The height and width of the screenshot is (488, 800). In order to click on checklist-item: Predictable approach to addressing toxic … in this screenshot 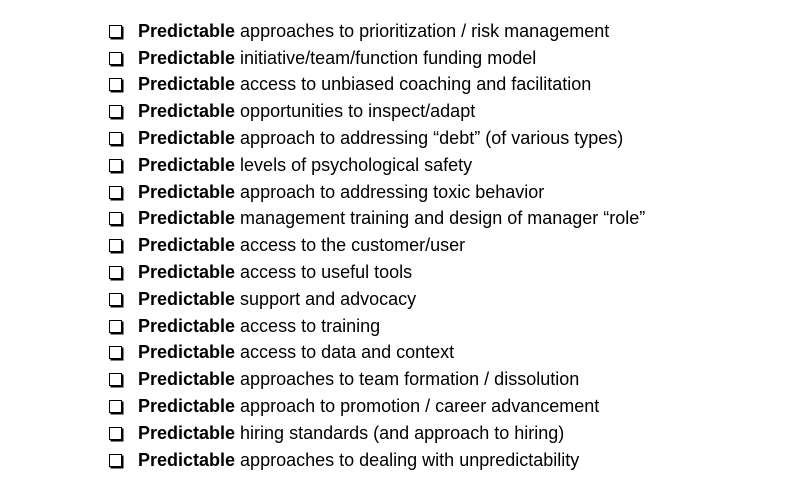, I will do `click(377, 192)`.